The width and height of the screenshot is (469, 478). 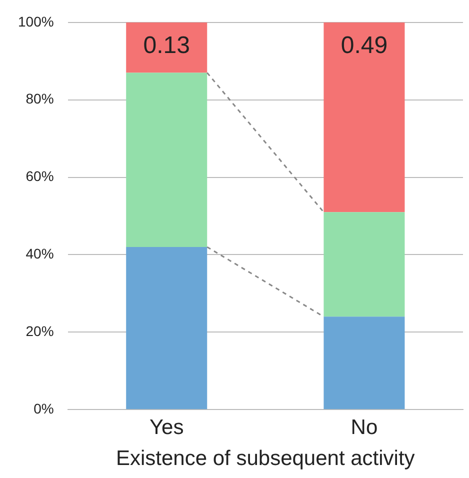 I want to click on x-axis-title: Existence of subsequent activity, so click(x=266, y=458).